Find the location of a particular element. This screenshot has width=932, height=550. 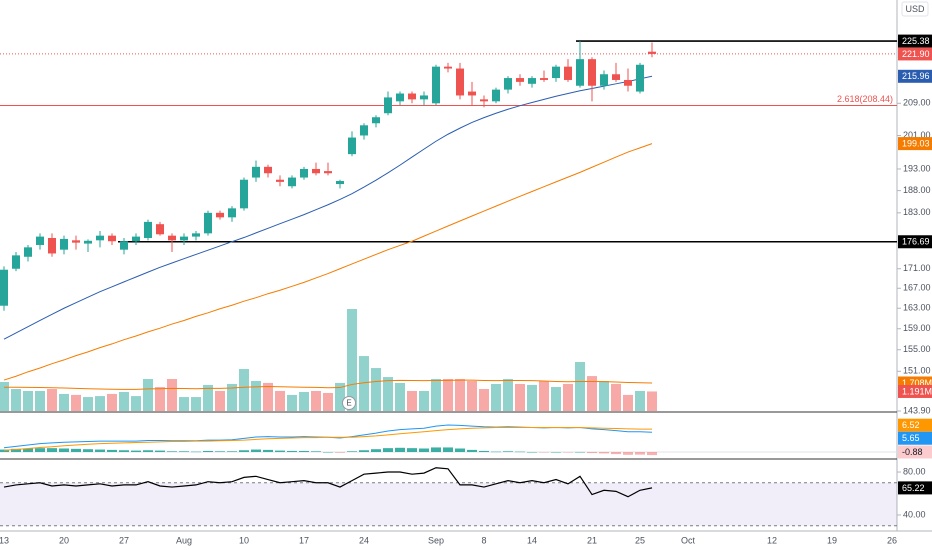

y-tick-label: 183.00 is located at coordinates (917, 212).